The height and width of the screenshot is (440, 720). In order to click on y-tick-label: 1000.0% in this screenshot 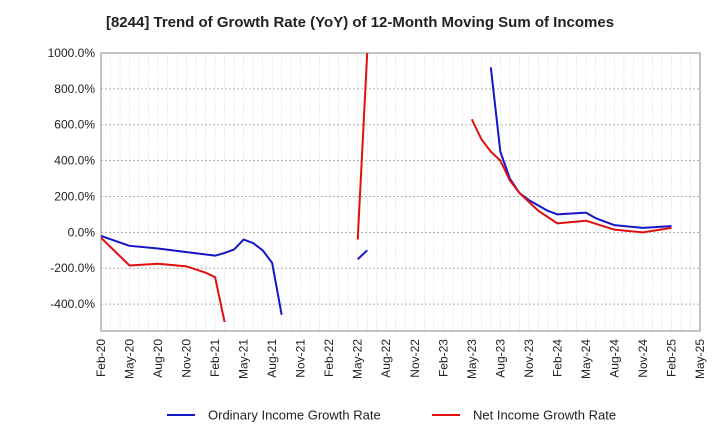, I will do `click(72, 53)`.